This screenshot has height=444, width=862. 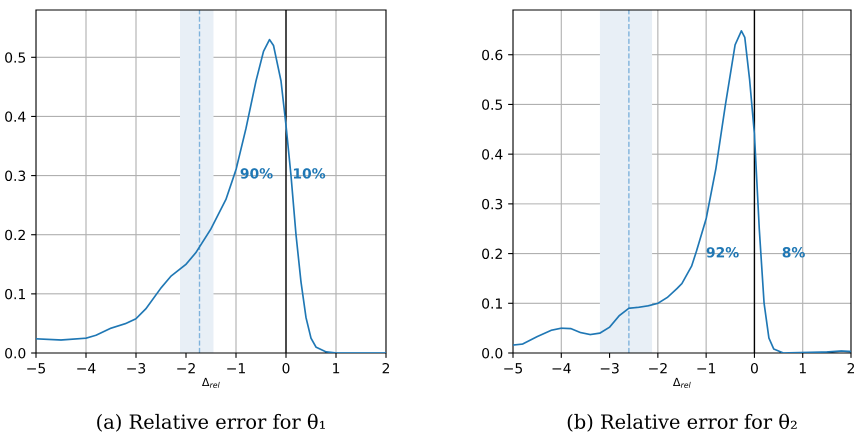 I want to click on annotation: 8%, so click(x=793, y=252).